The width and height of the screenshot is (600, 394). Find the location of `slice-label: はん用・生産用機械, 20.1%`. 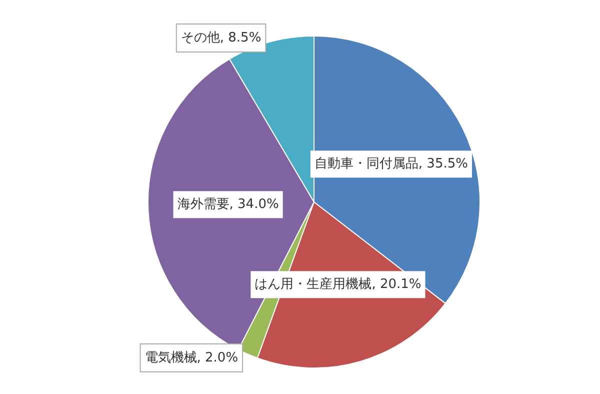

slice-label: はん用・生産用機械, 20.1% is located at coordinates (338, 284).